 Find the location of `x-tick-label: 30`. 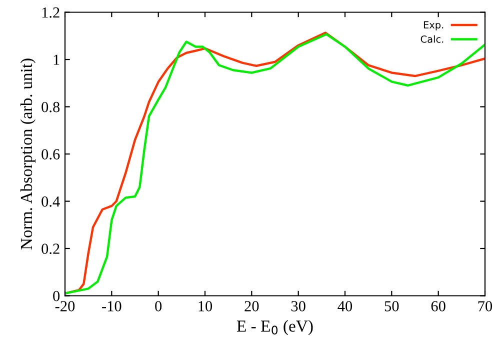

x-tick-label: 30 is located at coordinates (298, 306).